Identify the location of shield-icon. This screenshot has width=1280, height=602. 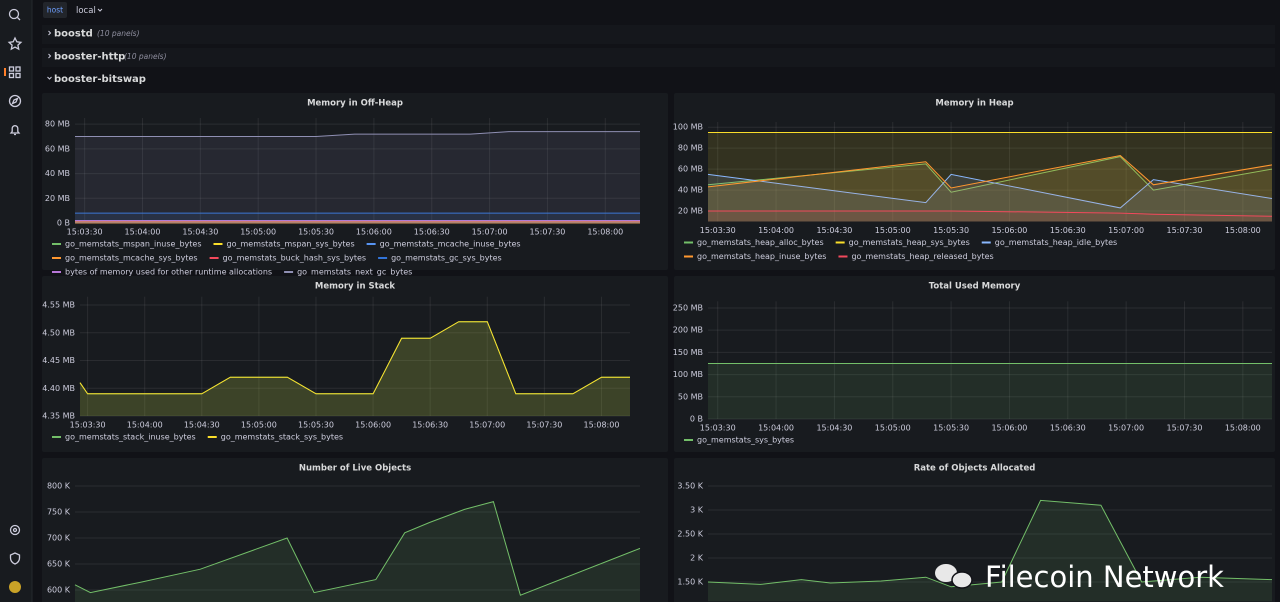
(15, 558).